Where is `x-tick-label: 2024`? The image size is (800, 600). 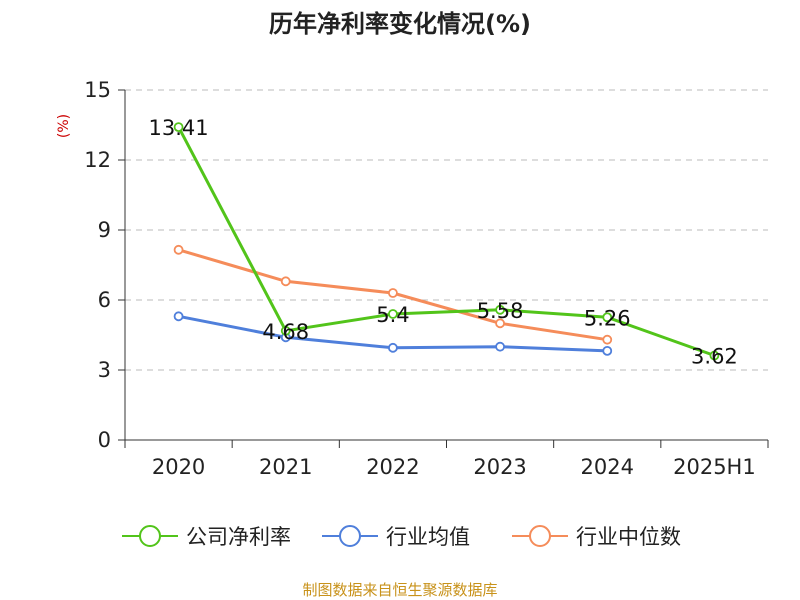
x-tick-label: 2024 is located at coordinates (607, 467).